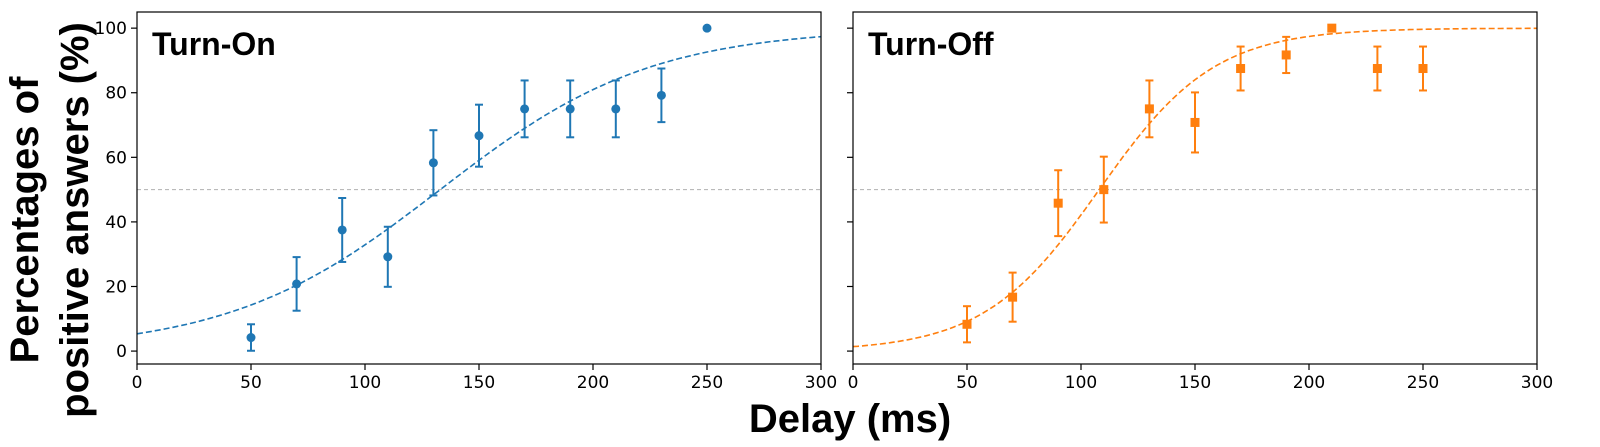  What do you see at coordinates (116, 287) in the screenshot?
I see `y-tick-label: 20` at bounding box center [116, 287].